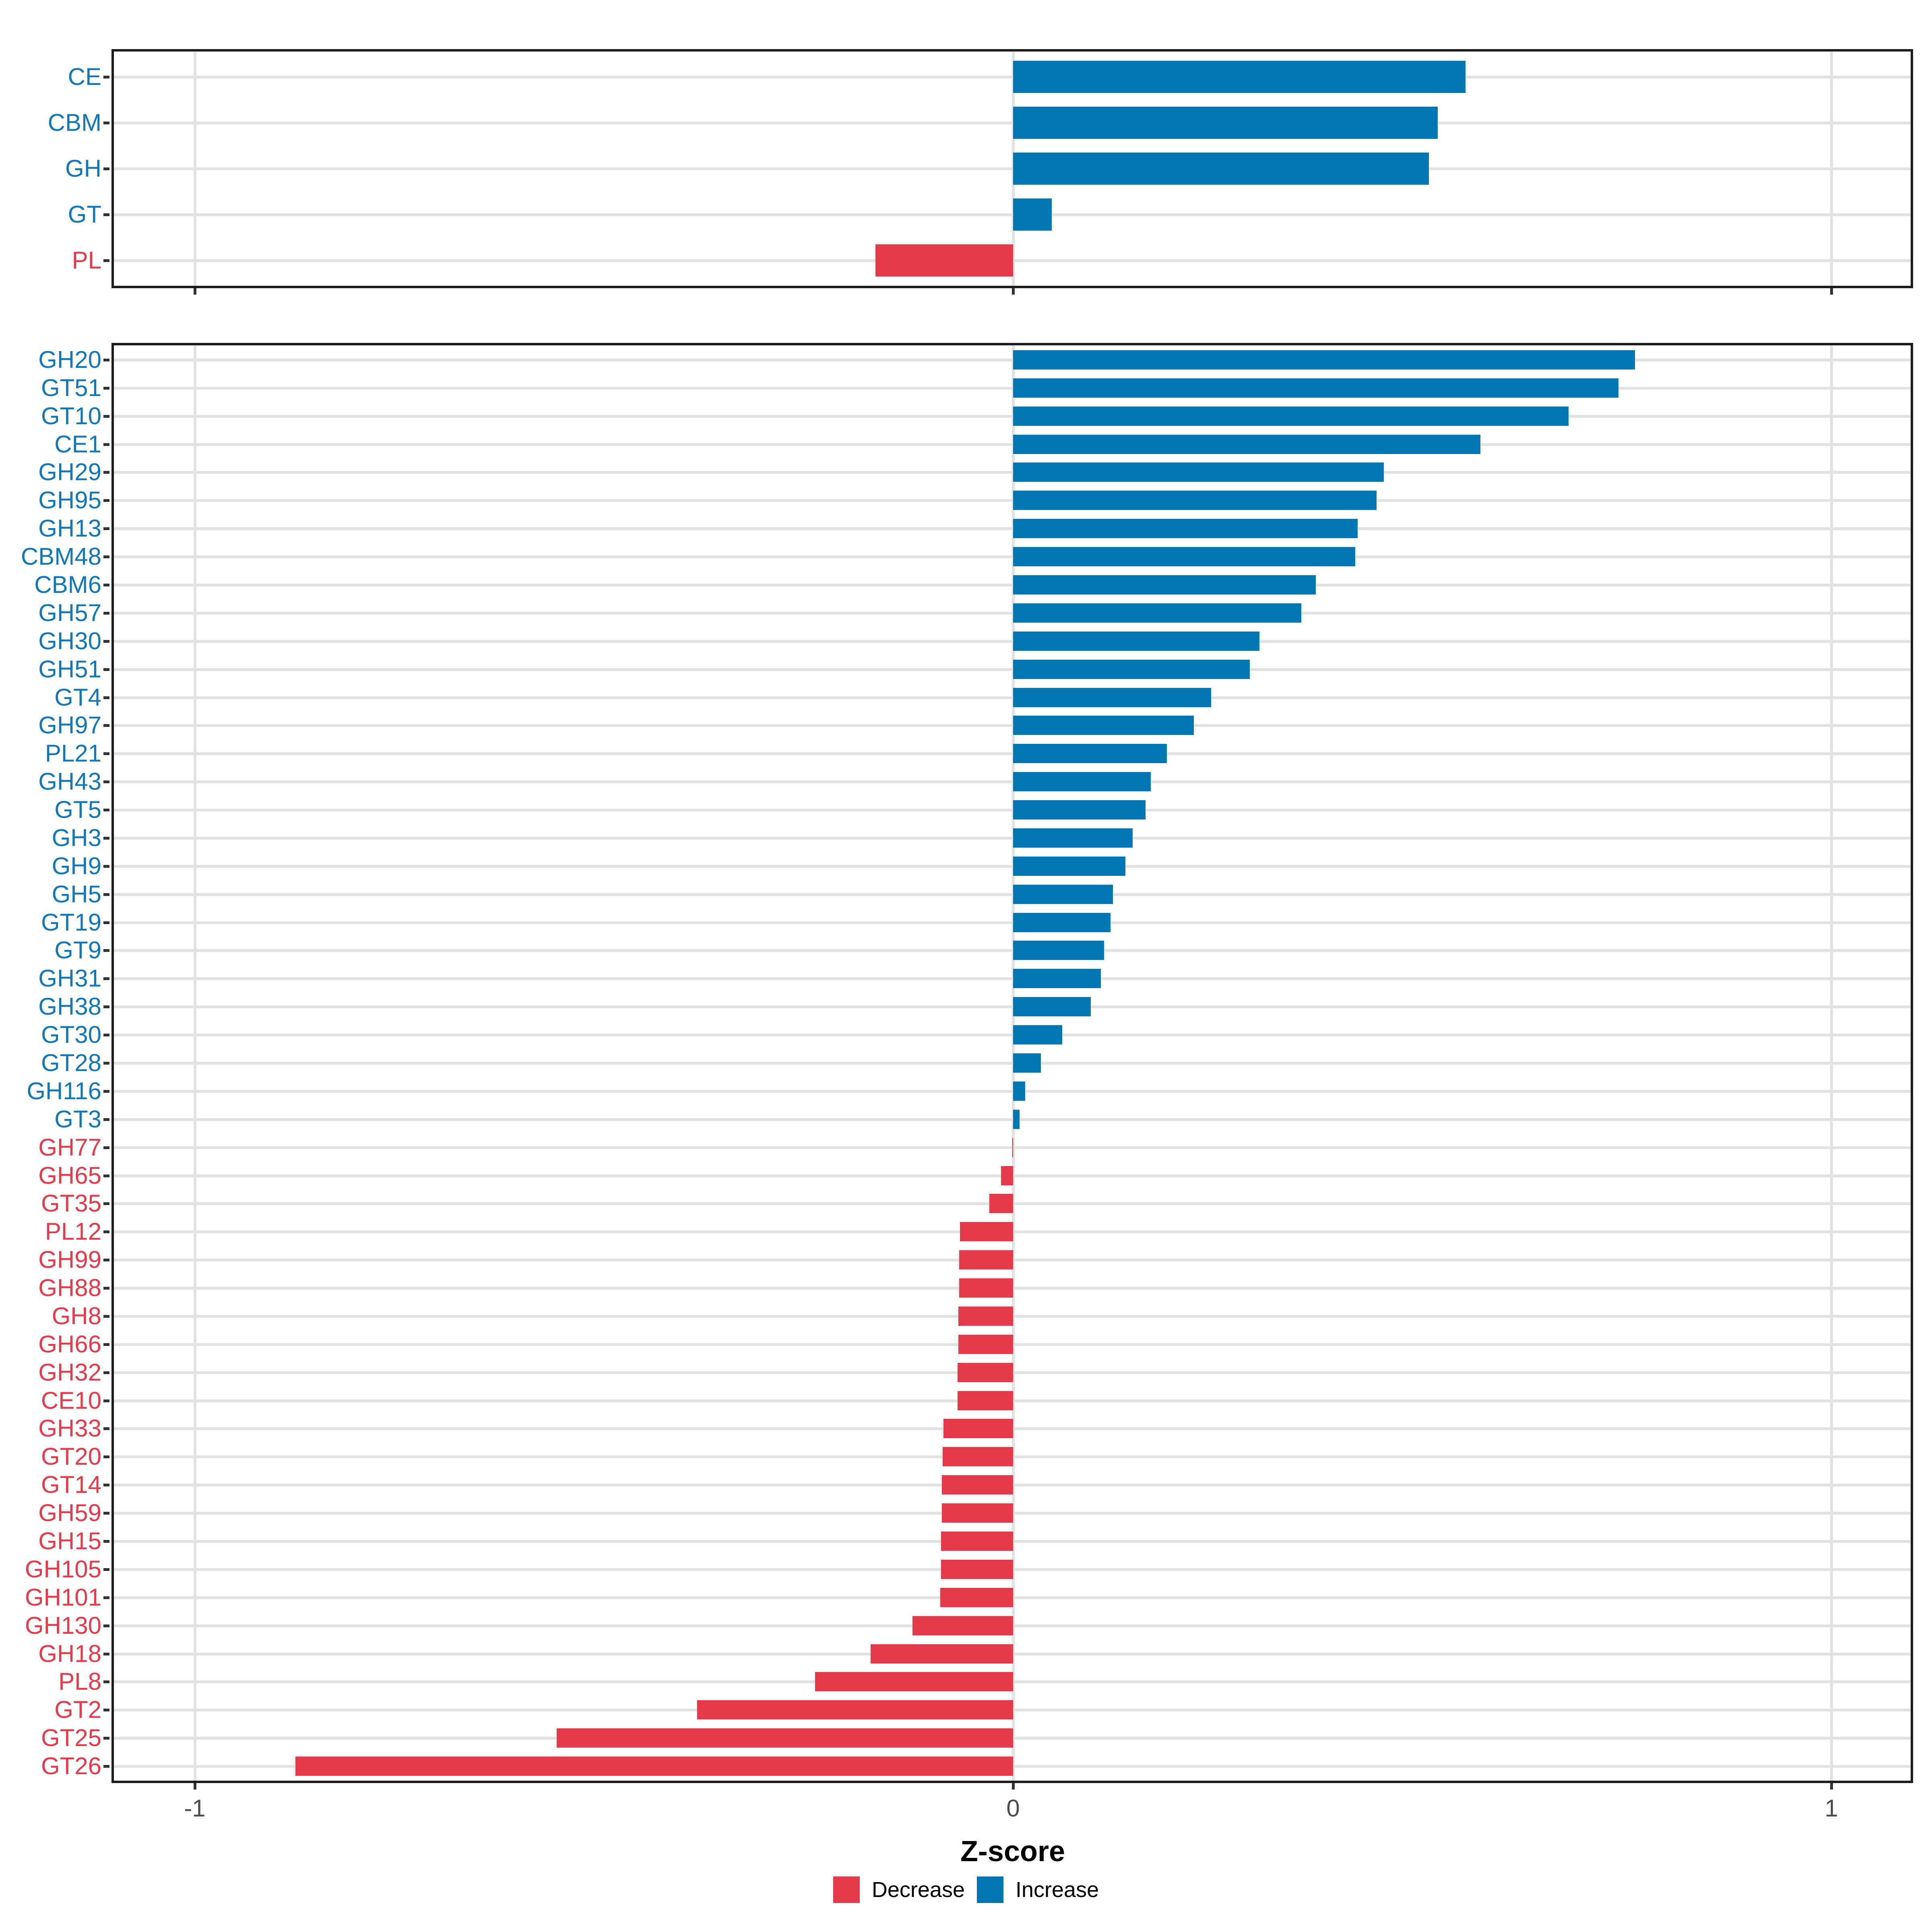 This screenshot has width=1932, height=1932. I want to click on bar-GT20, so click(978, 1457).